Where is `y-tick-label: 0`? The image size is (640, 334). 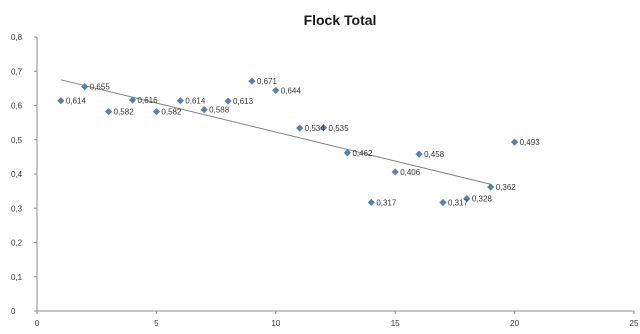 y-tick-label: 0 is located at coordinates (13, 311).